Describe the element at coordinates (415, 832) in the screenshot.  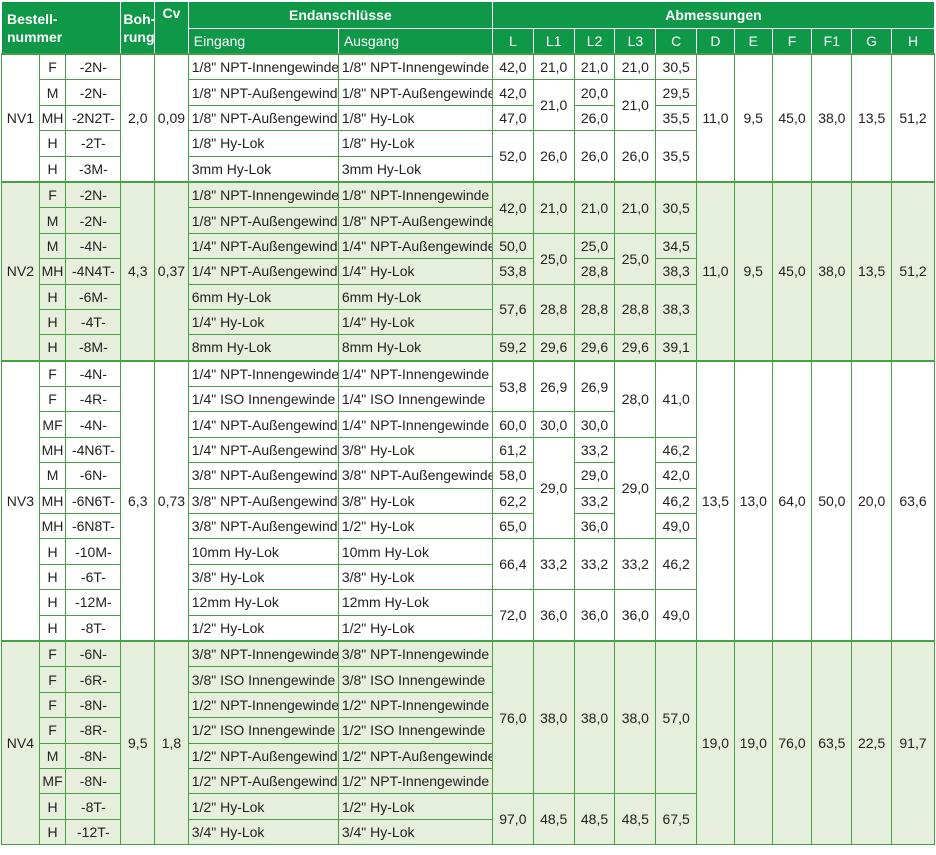
I see `ausgang-cell: 3/4" Hy-Lok` at that location.